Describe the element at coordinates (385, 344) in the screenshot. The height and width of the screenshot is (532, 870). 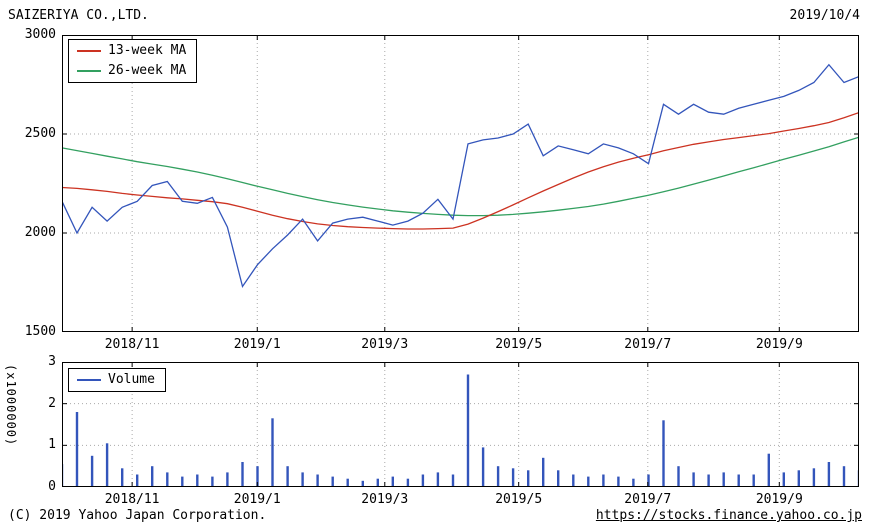
I see `price-x-tick-label: 2019/3` at that location.